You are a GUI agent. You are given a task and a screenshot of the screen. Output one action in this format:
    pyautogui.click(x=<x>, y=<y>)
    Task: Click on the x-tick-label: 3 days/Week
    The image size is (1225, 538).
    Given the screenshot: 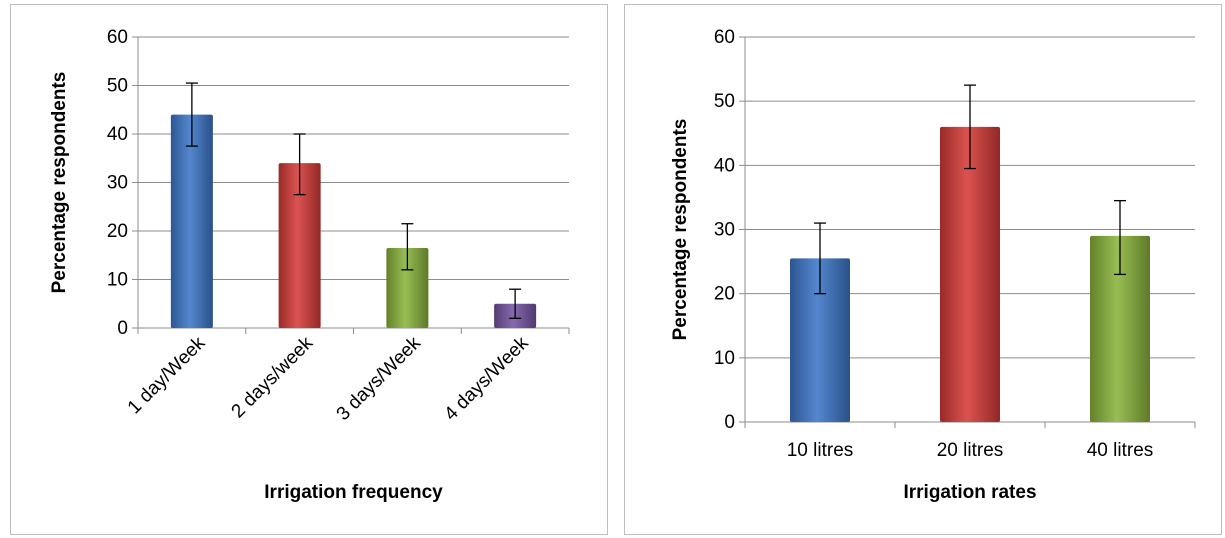 What is the action you would take?
    pyautogui.click(x=379, y=378)
    